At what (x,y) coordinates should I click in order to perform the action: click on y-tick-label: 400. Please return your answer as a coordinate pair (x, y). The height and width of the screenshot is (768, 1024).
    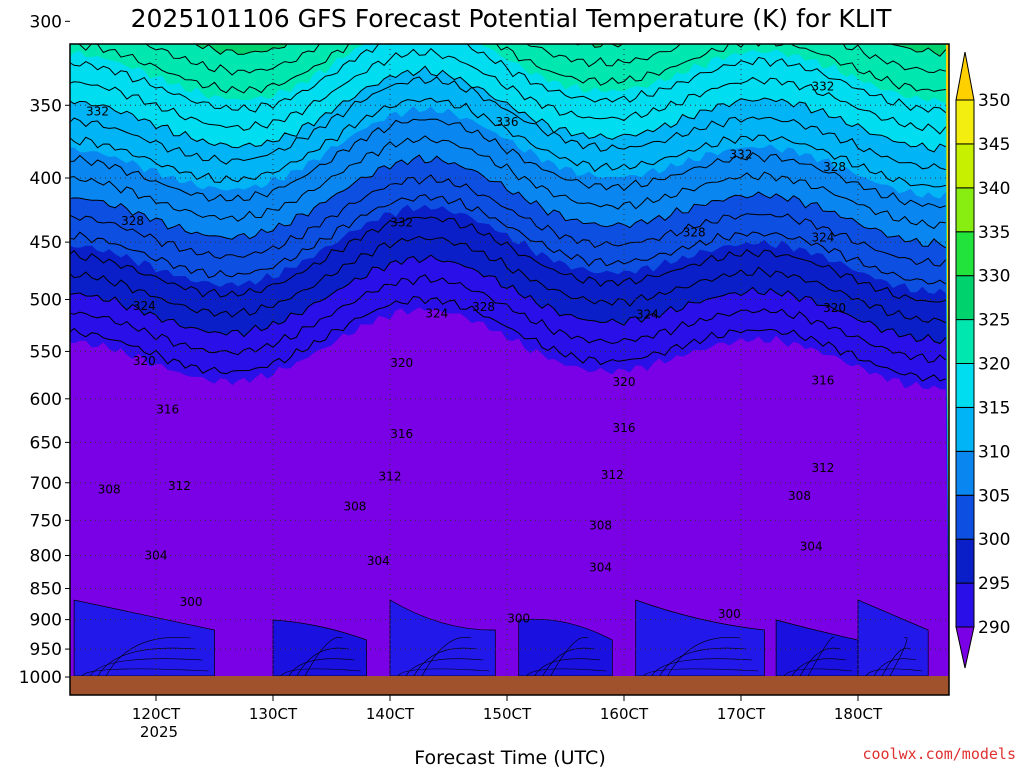
    Looking at the image, I should click on (46, 179).